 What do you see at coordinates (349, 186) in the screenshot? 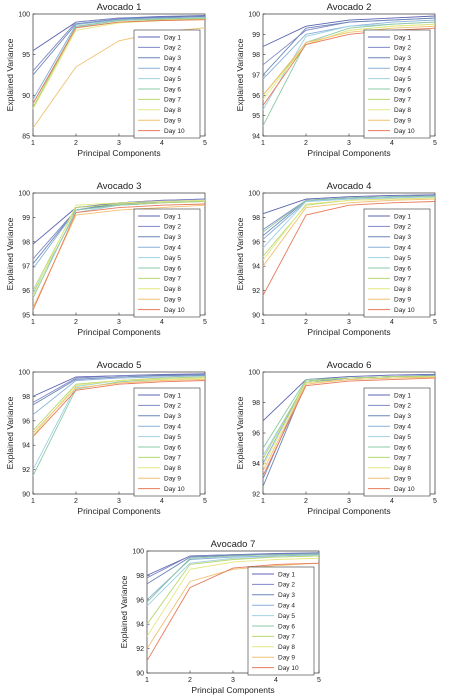
I see `chart-title: Avocado 4` at bounding box center [349, 186].